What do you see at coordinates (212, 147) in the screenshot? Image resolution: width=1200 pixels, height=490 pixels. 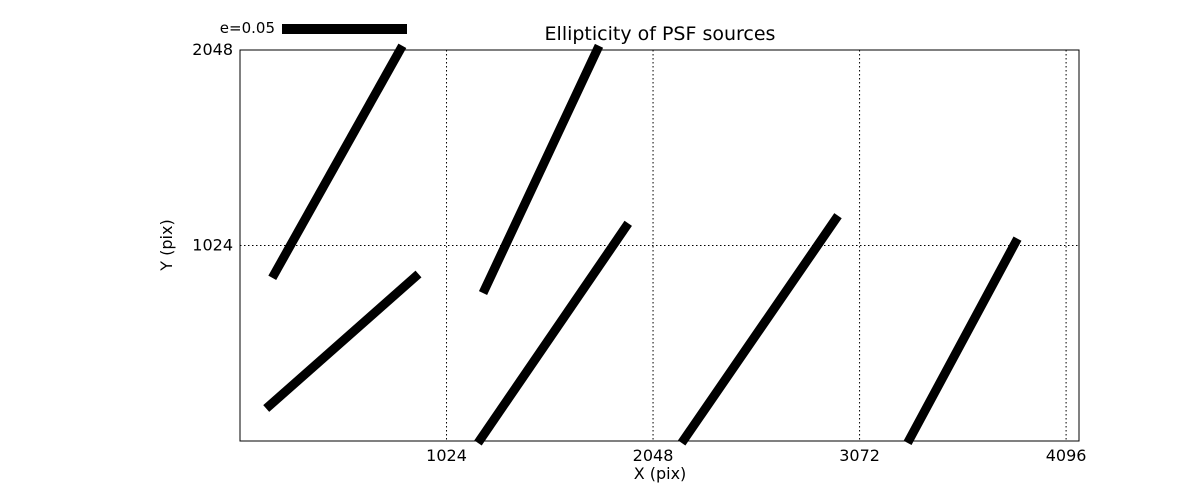 I see `y-tick-labels: 1024 2048` at bounding box center [212, 147].